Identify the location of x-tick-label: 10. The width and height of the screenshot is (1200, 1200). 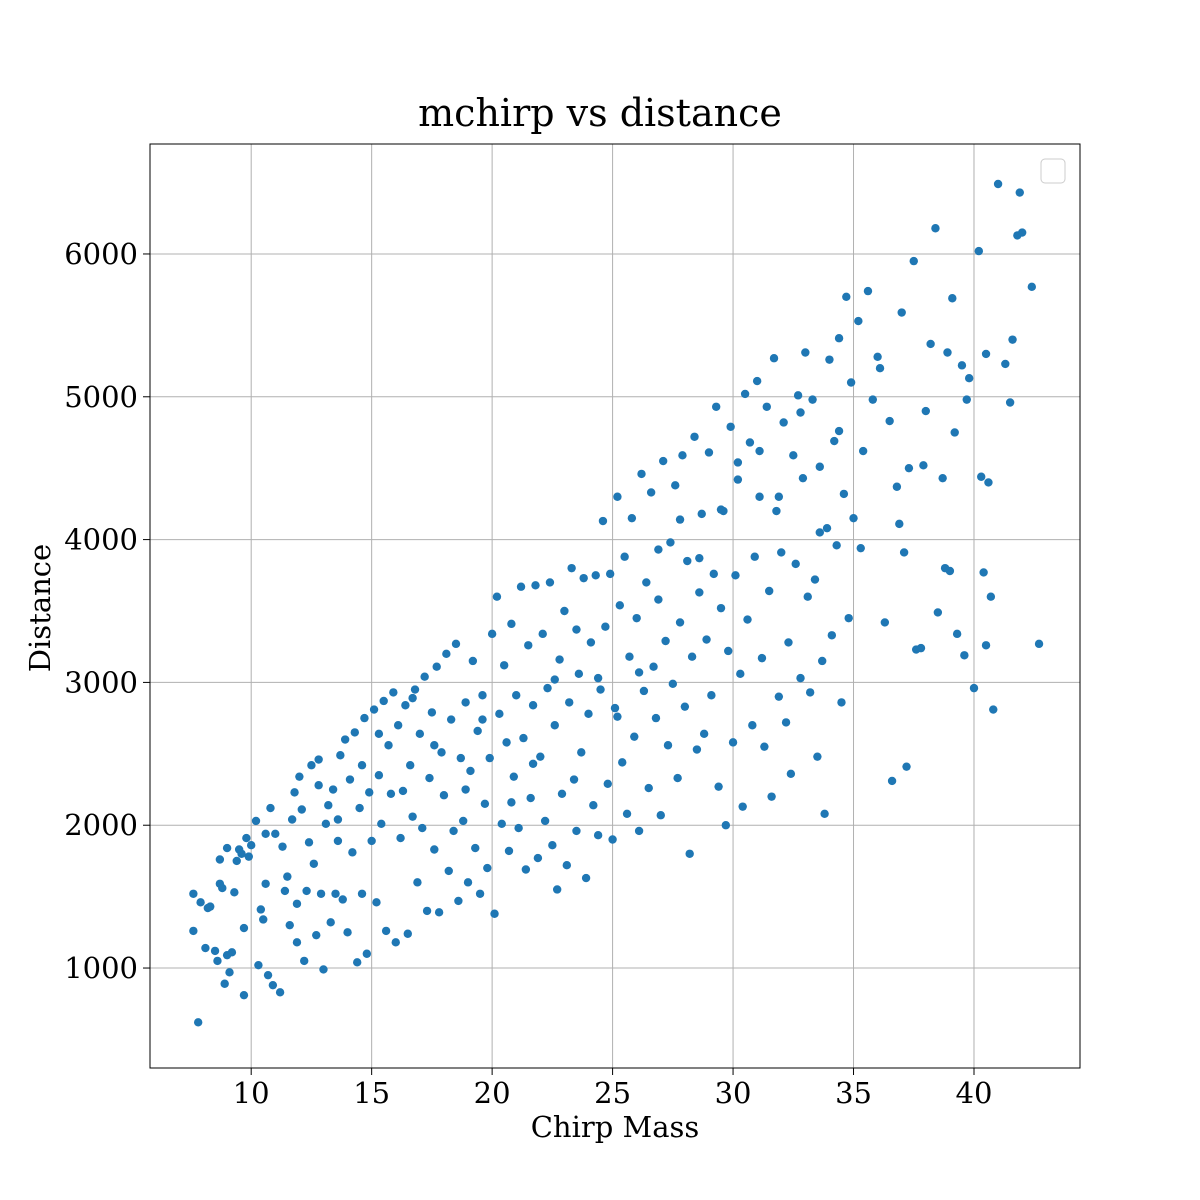
(251, 1093).